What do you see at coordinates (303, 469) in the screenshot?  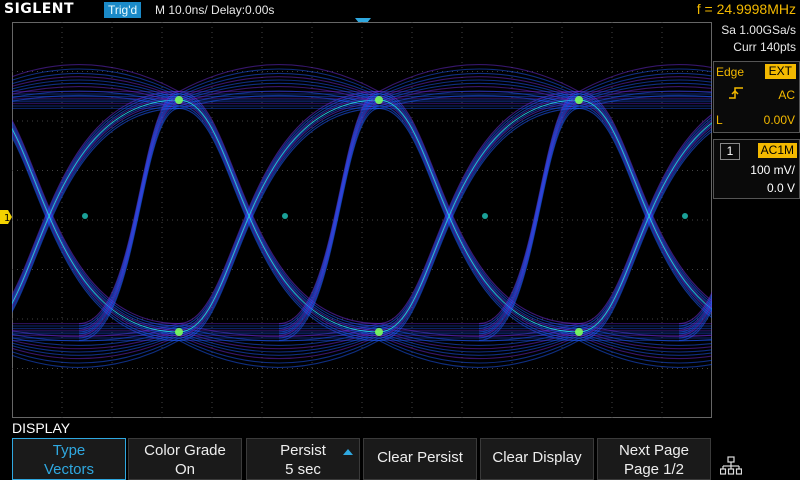 I see `softkey-value: 5 sec` at bounding box center [303, 469].